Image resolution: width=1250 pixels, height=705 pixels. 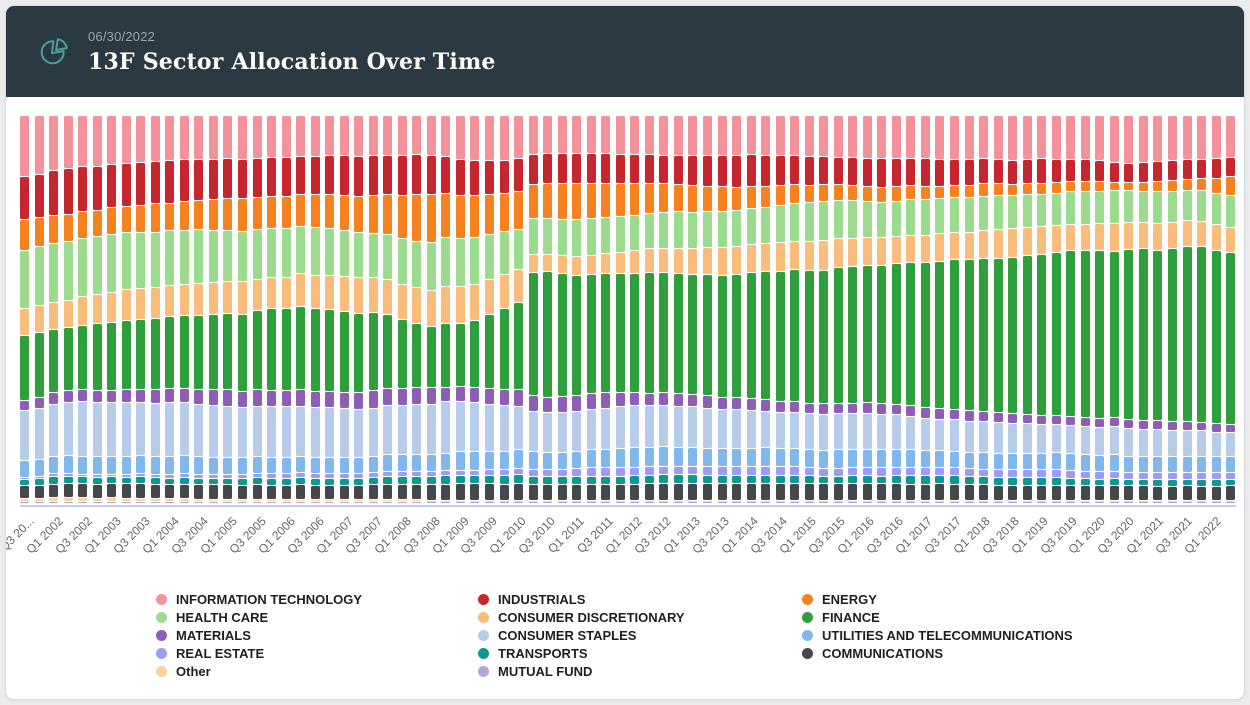 What do you see at coordinates (1017, 635) in the screenshot?
I see `legend-item-utilities-and-telecommunications: UTILITIES AND TELECOMMUNICATIONS` at bounding box center [1017, 635].